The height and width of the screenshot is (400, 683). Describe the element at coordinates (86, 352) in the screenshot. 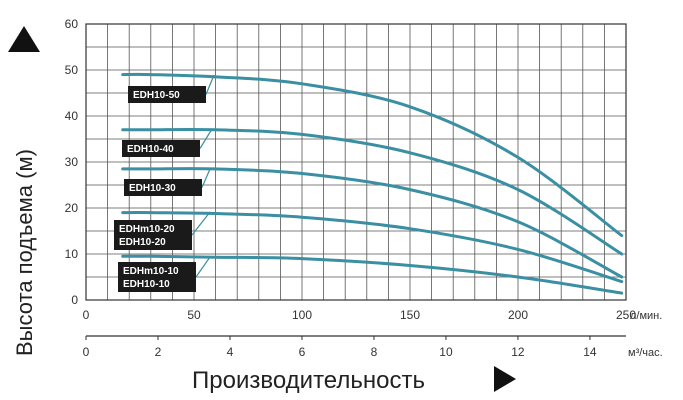

I see `x-tick-label-m3h: 0` at that location.